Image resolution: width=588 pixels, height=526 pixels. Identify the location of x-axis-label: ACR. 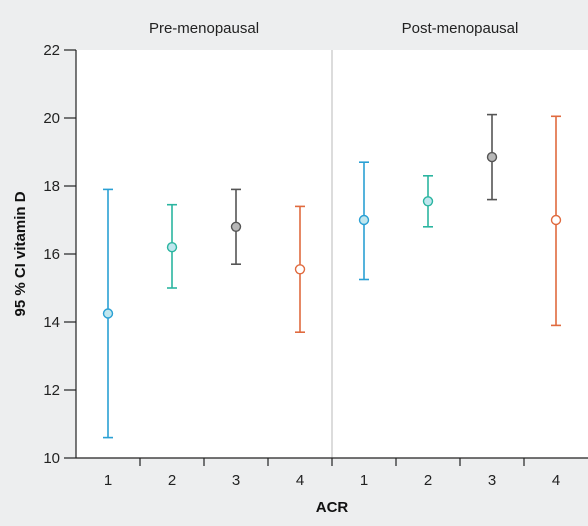
(332, 507).